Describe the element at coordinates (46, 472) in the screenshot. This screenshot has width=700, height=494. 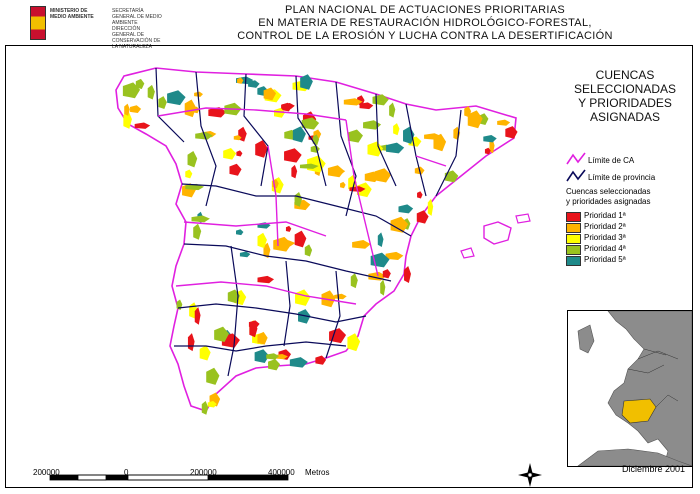
I see `scale-label-left: 200000` at that location.